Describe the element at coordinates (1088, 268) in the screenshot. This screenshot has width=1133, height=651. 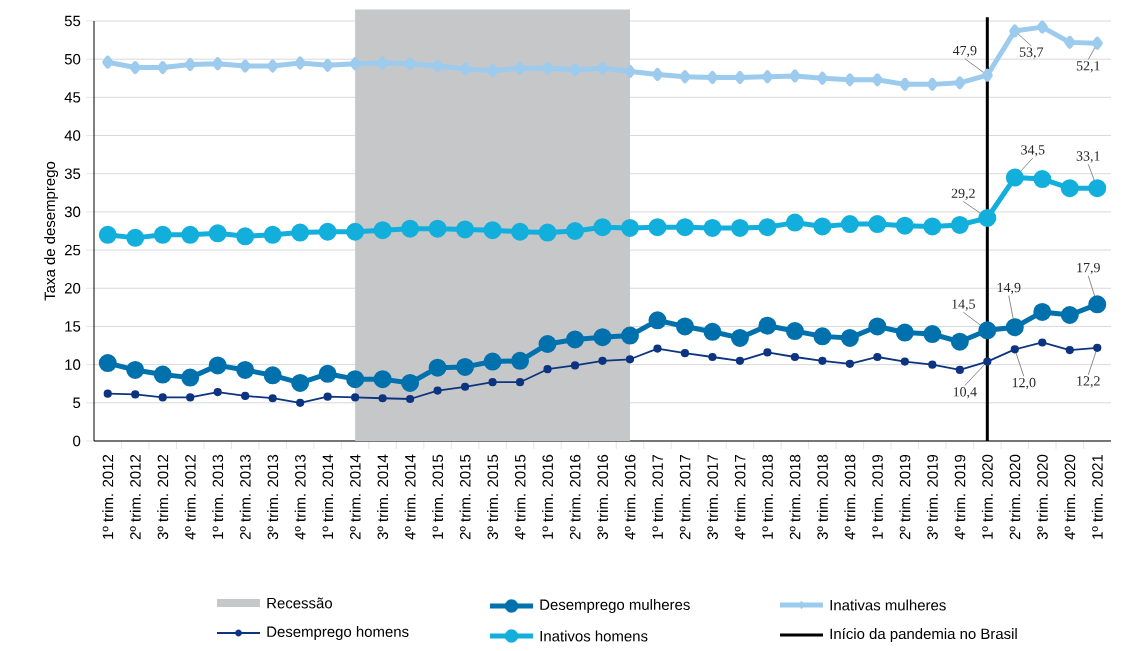
I see `annotation: 17,9` at that location.